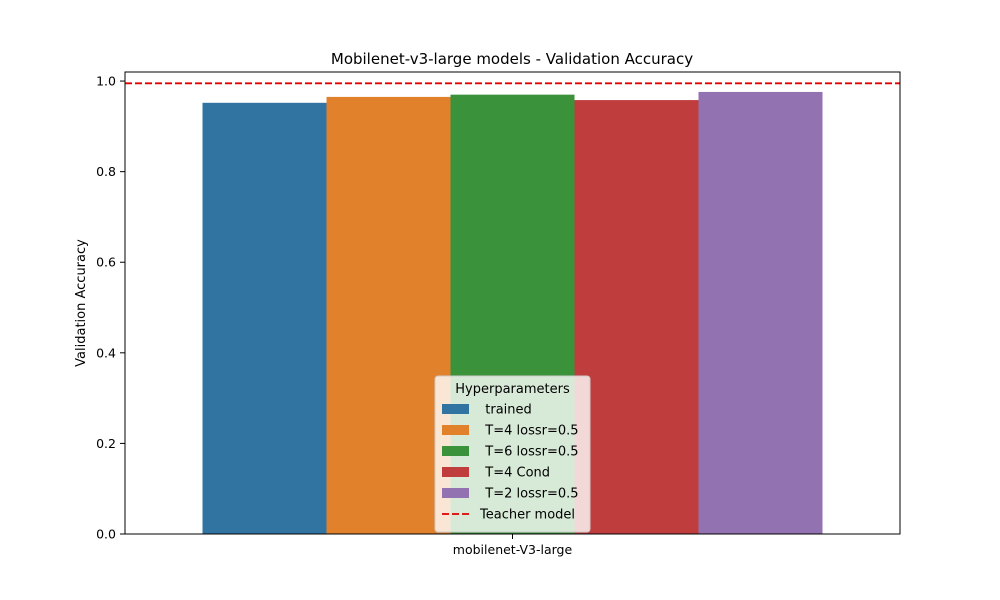  What do you see at coordinates (110, 308) in the screenshot?
I see `y-axis-ticks: 0.0 0.2 0.4 0.6 0.8 1.0` at bounding box center [110, 308].